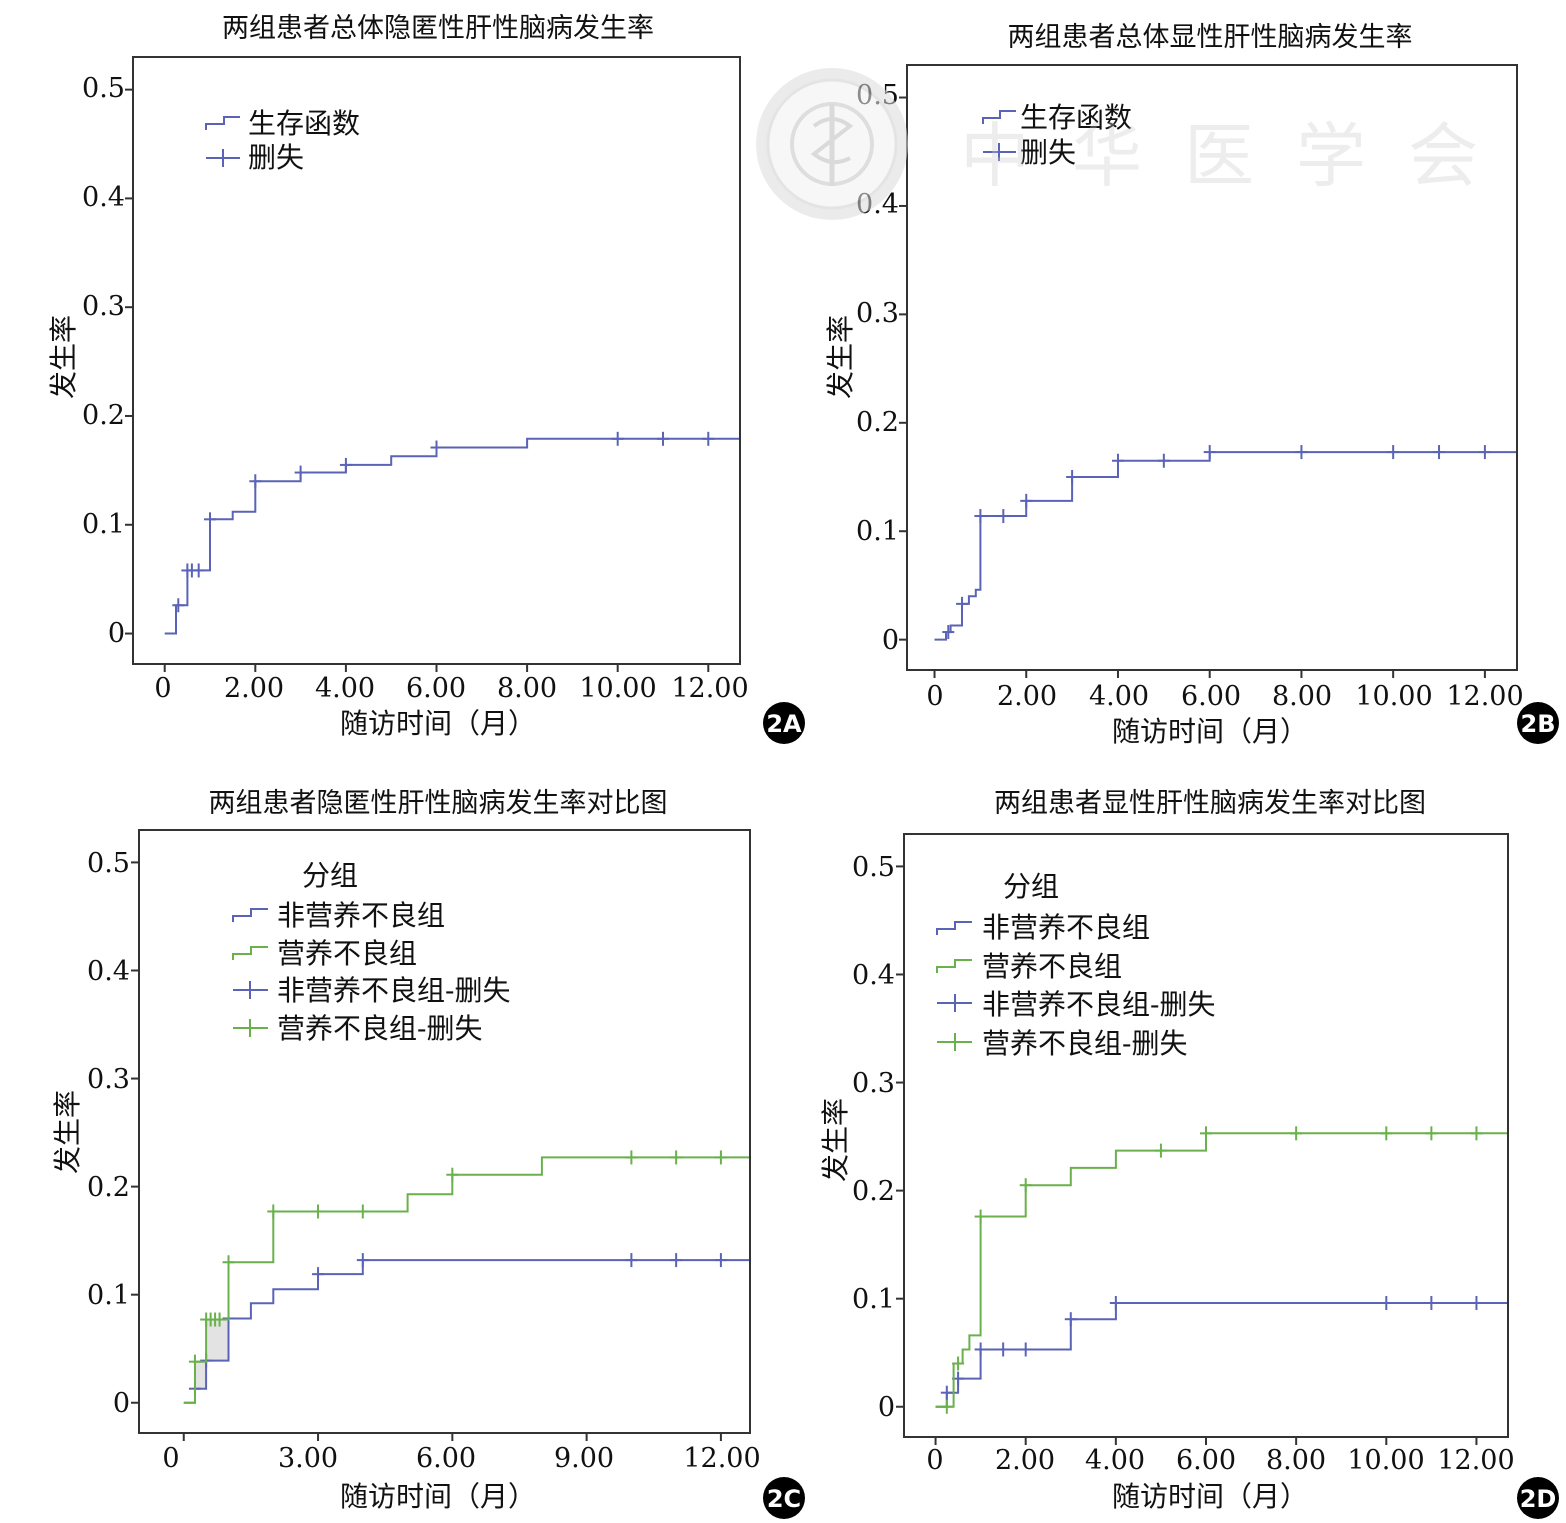 The image size is (1566, 1523). Describe the element at coordinates (999, 152) in the screenshot. I see `panel-2b-legend-cross-glyph` at that location.